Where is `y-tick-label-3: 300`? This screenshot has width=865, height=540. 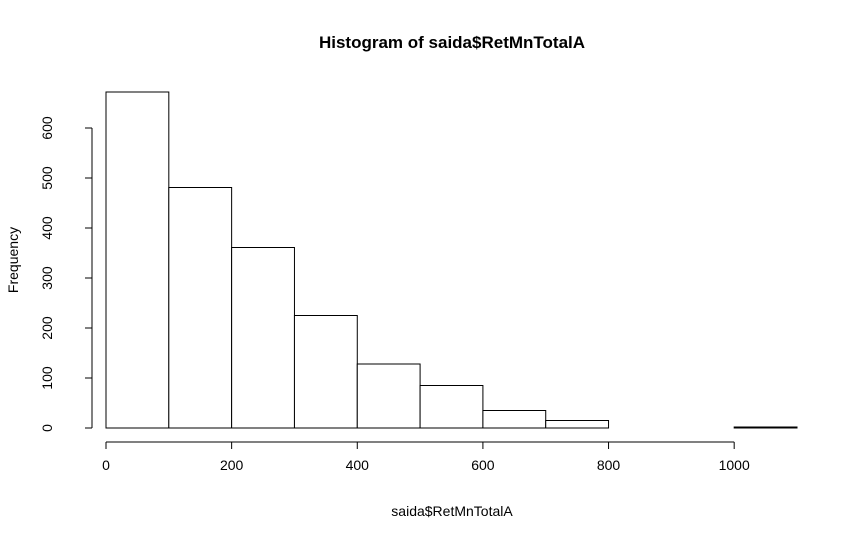
y-tick-label-3: 300 is located at coordinates (47, 278).